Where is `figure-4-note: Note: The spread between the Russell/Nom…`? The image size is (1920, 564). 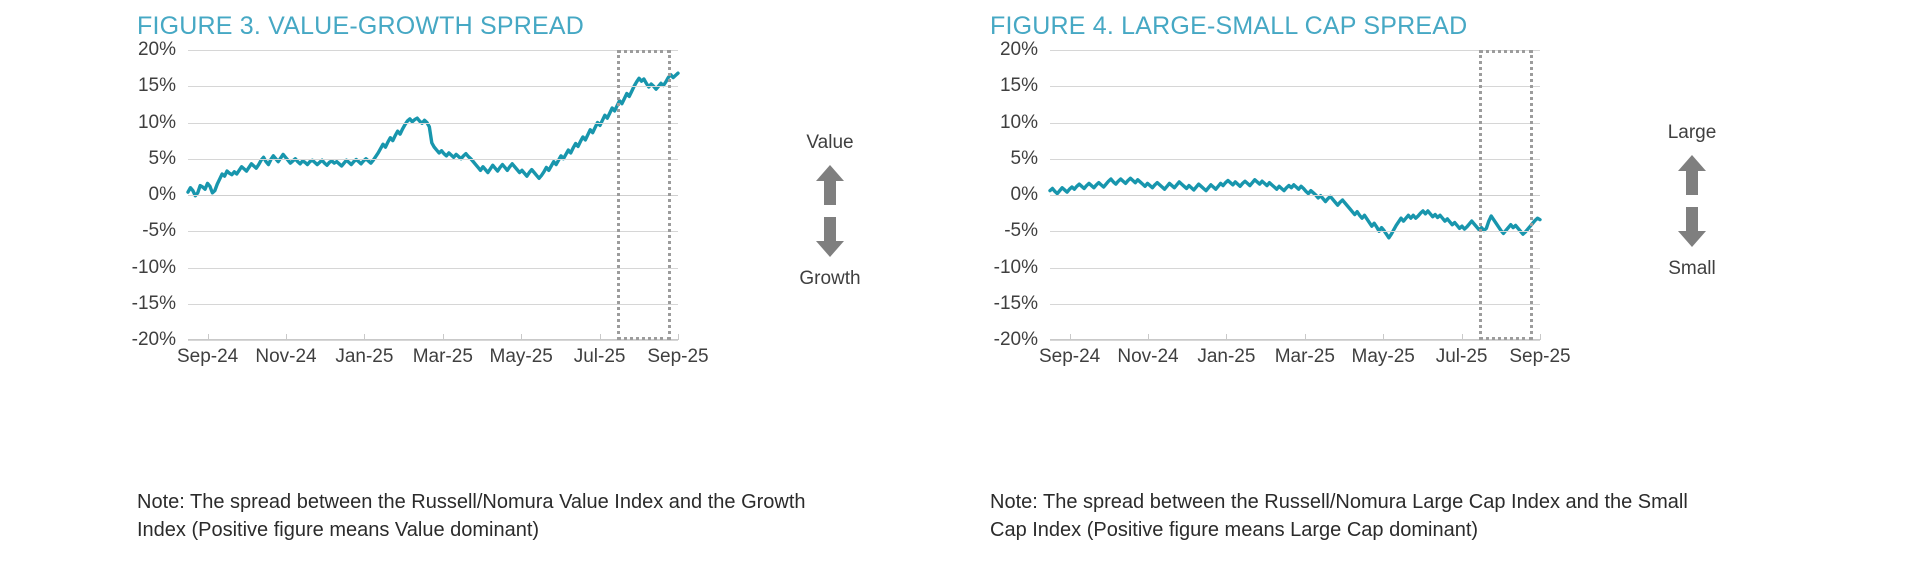
figure-4-note: Note: The spread between the Russell/Nom… is located at coordinates (1339, 516).